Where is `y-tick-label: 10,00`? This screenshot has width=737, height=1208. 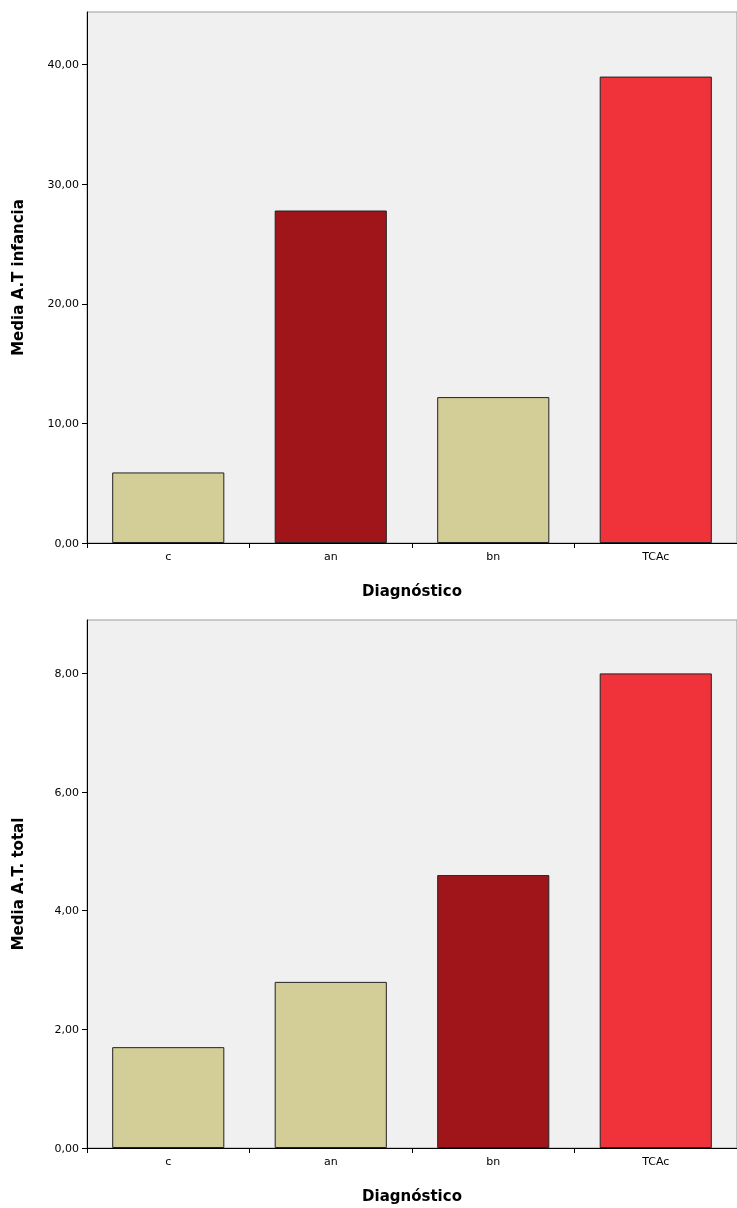
y-tick-label: 10,00 is located at coordinates (63, 423).